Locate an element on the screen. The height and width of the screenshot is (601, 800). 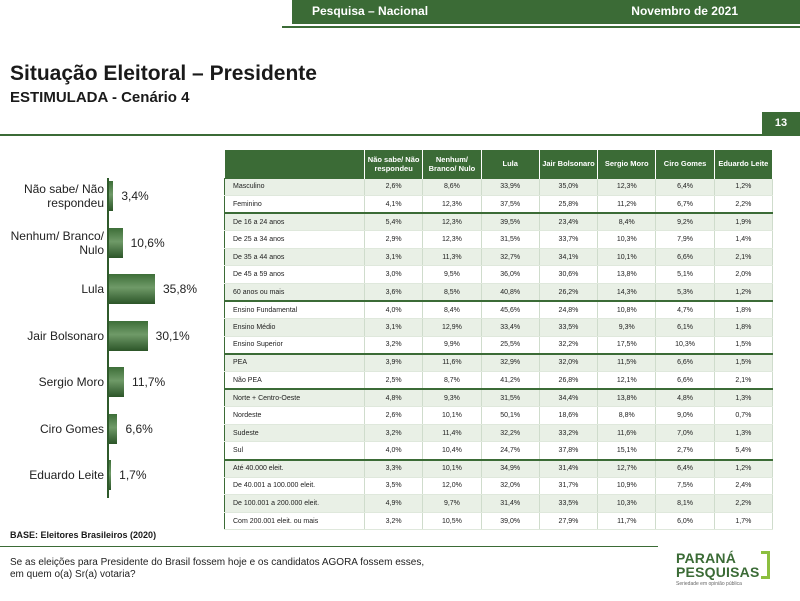
table-row: Masculino 2,6% 8,6% 33,9% 35,0% 12,3% 6,4% 1,2% is located at coordinates (499, 187).